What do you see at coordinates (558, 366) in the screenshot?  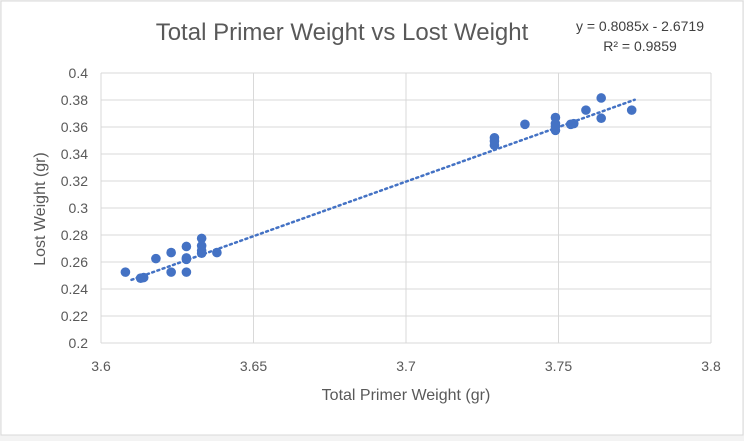 I see `x-tick-label: 3.75` at bounding box center [558, 366].